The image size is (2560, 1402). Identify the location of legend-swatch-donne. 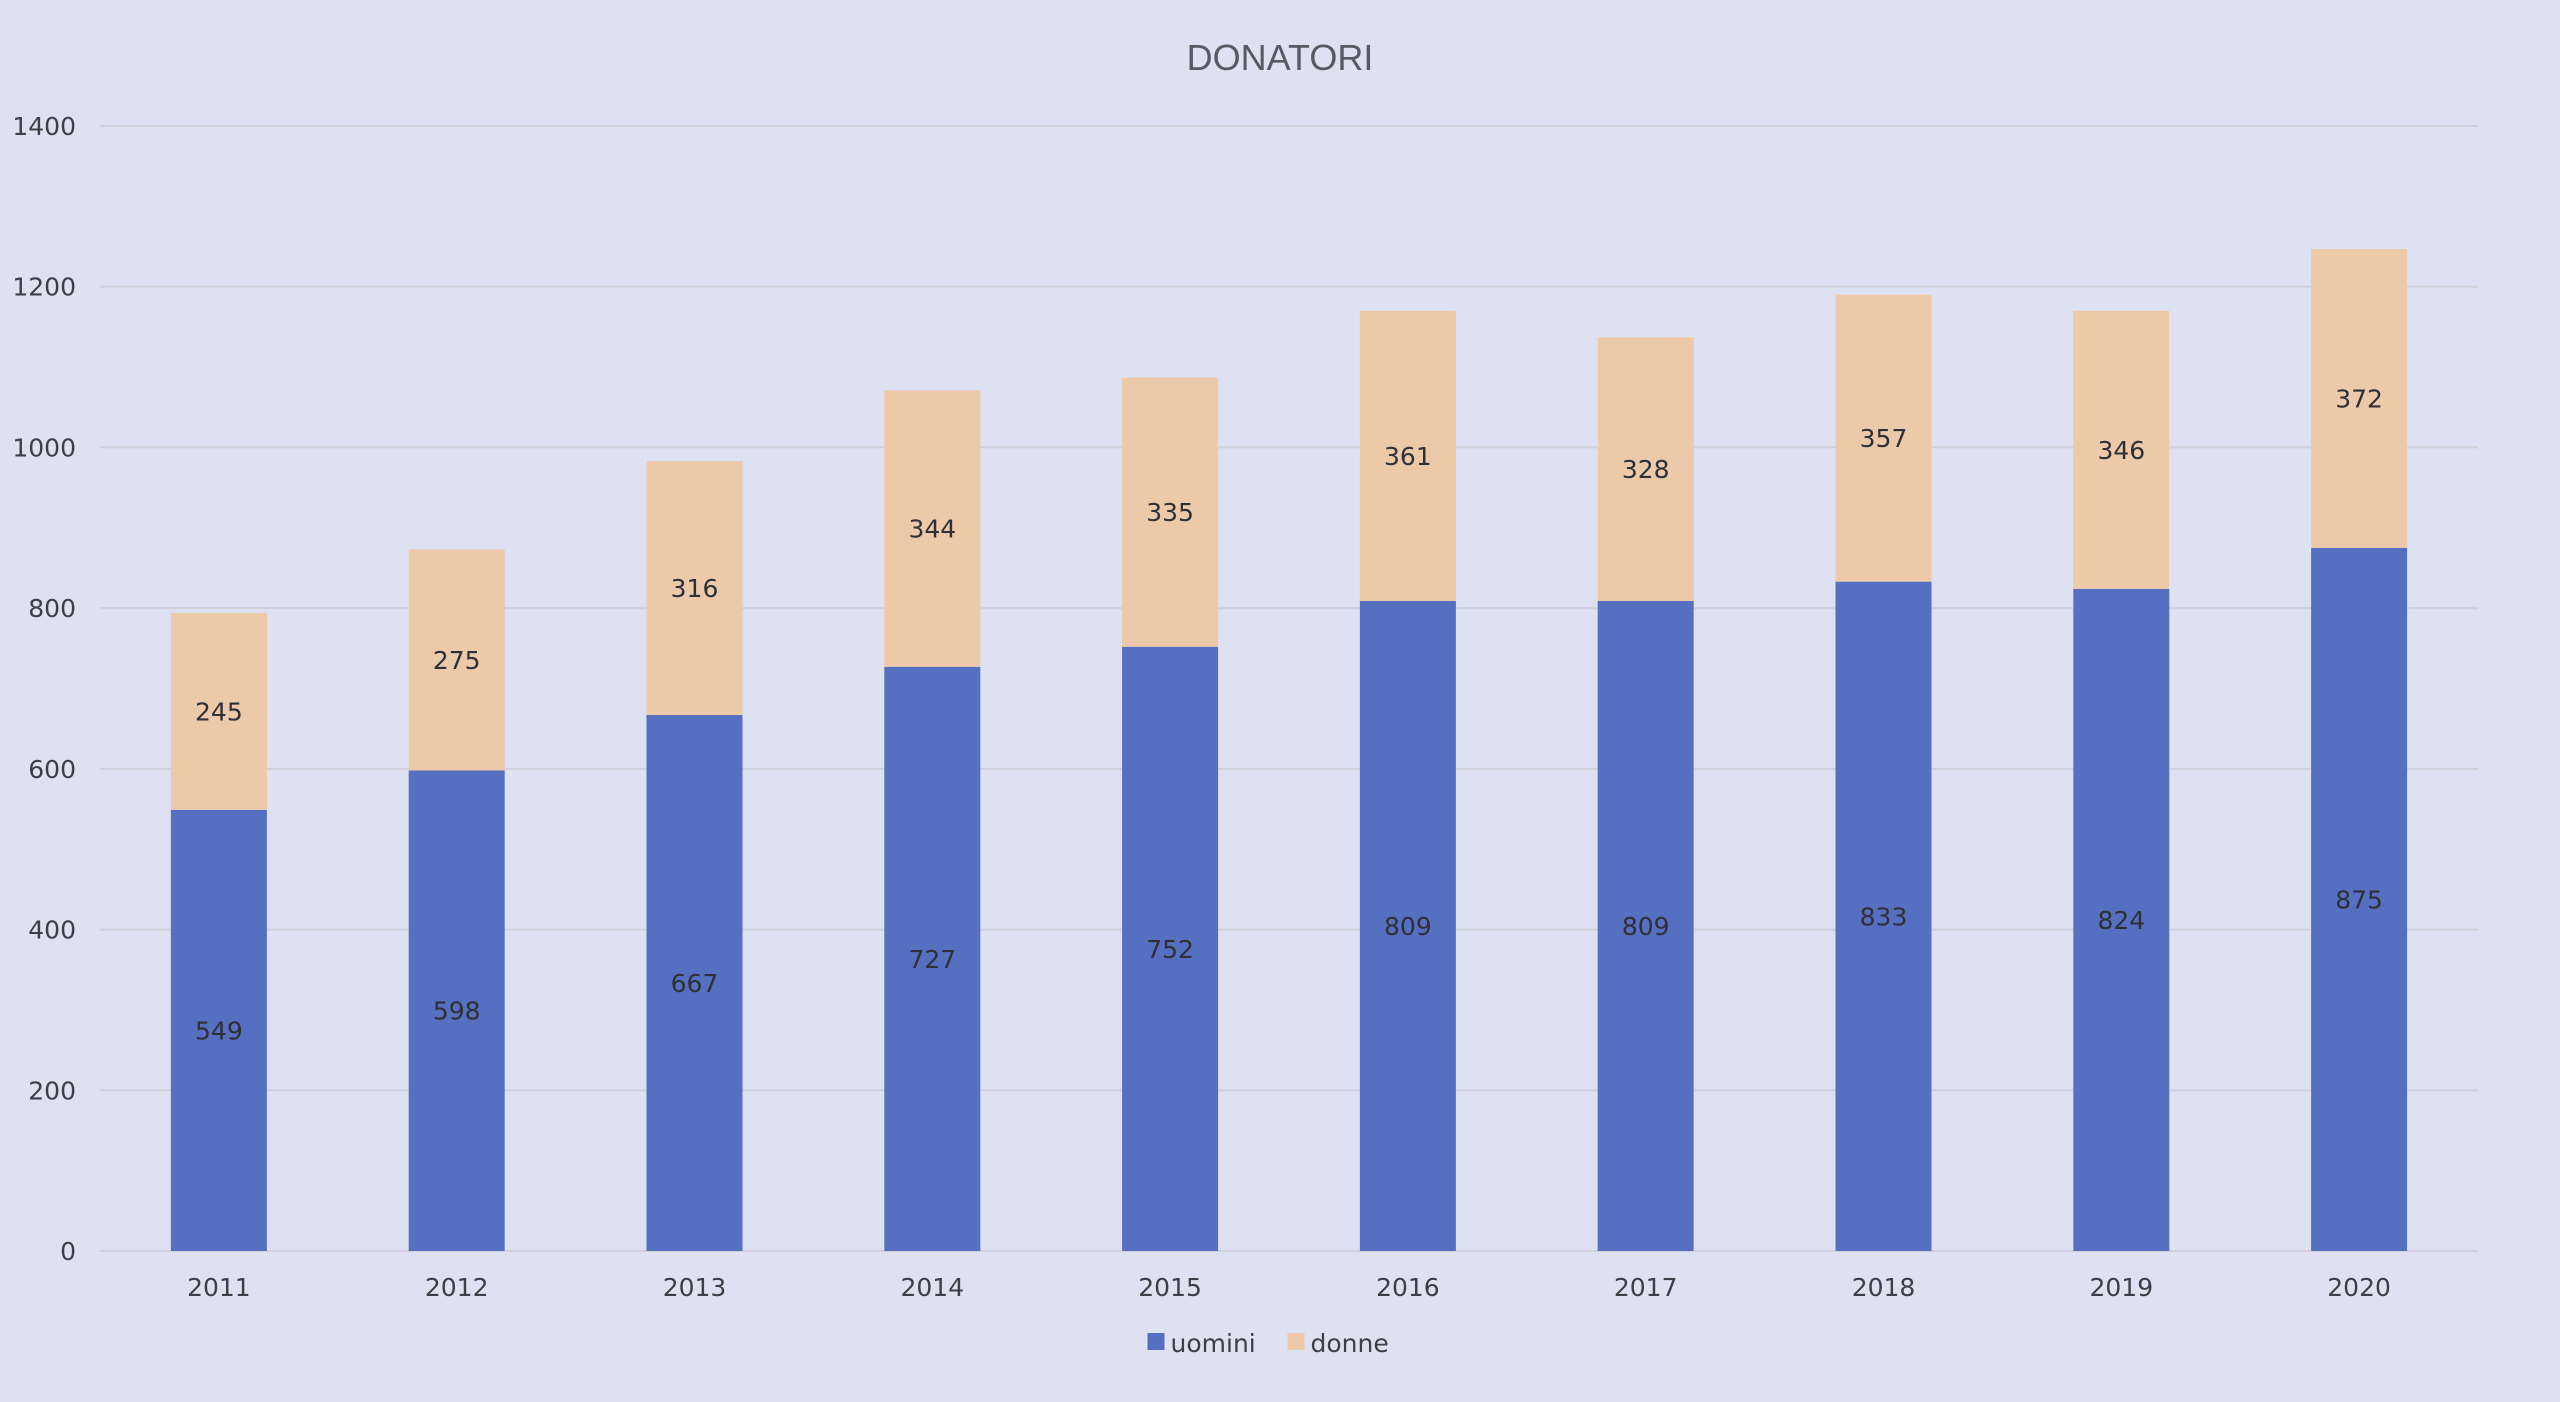
(1296, 1341).